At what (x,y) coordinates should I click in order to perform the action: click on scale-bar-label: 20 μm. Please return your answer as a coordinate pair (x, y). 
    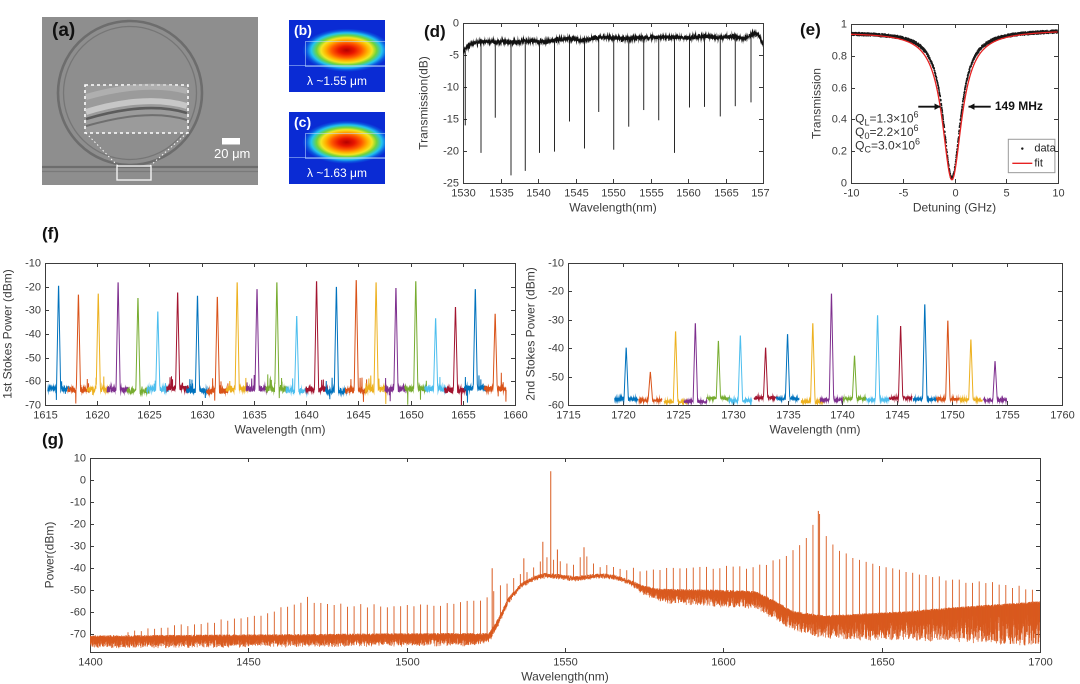
    Looking at the image, I should click on (232, 153).